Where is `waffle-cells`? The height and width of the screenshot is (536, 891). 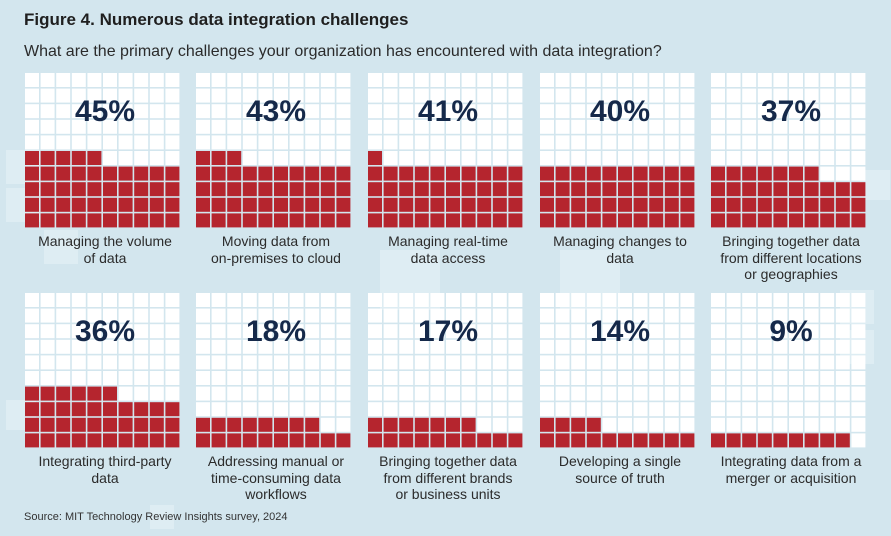
waffle-cells is located at coordinates (445, 150).